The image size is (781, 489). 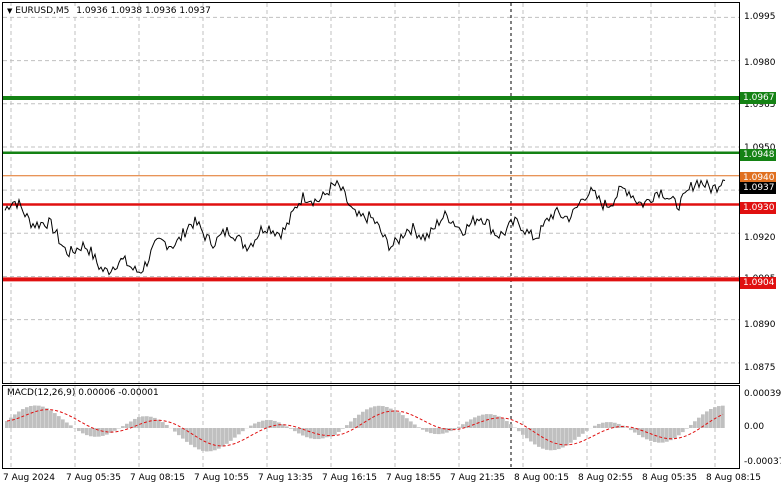 I want to click on macd-axis-label: 0.00, so click(x=754, y=427).